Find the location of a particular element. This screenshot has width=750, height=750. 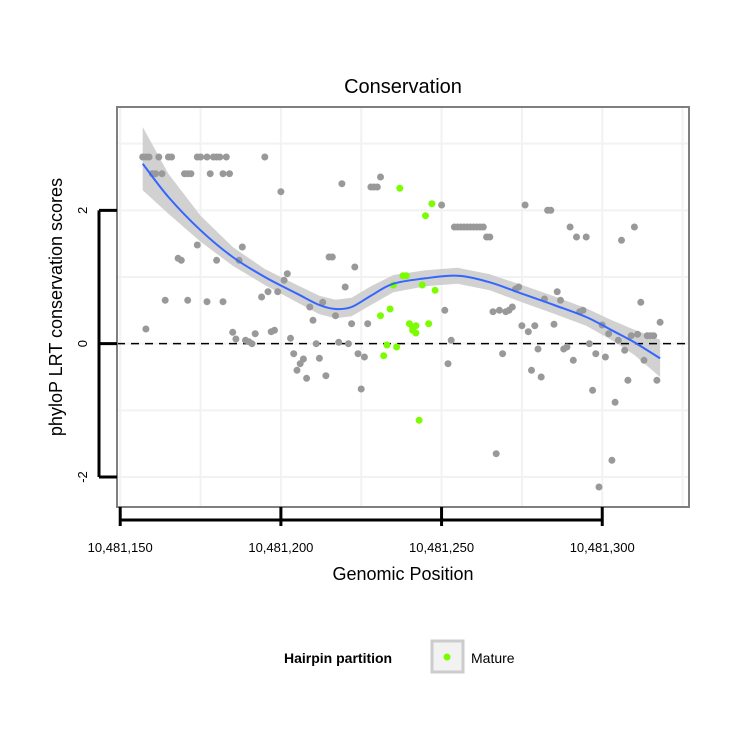

mature-points is located at coordinates (408, 304).